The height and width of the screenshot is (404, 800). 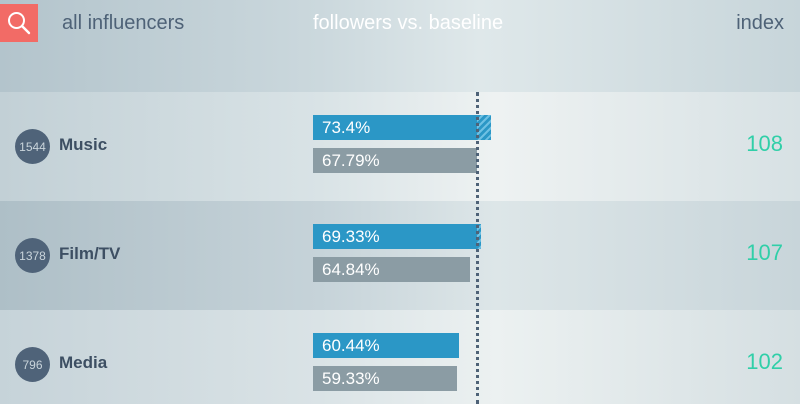 What do you see at coordinates (760, 23) in the screenshot?
I see `column-header-index: index` at bounding box center [760, 23].